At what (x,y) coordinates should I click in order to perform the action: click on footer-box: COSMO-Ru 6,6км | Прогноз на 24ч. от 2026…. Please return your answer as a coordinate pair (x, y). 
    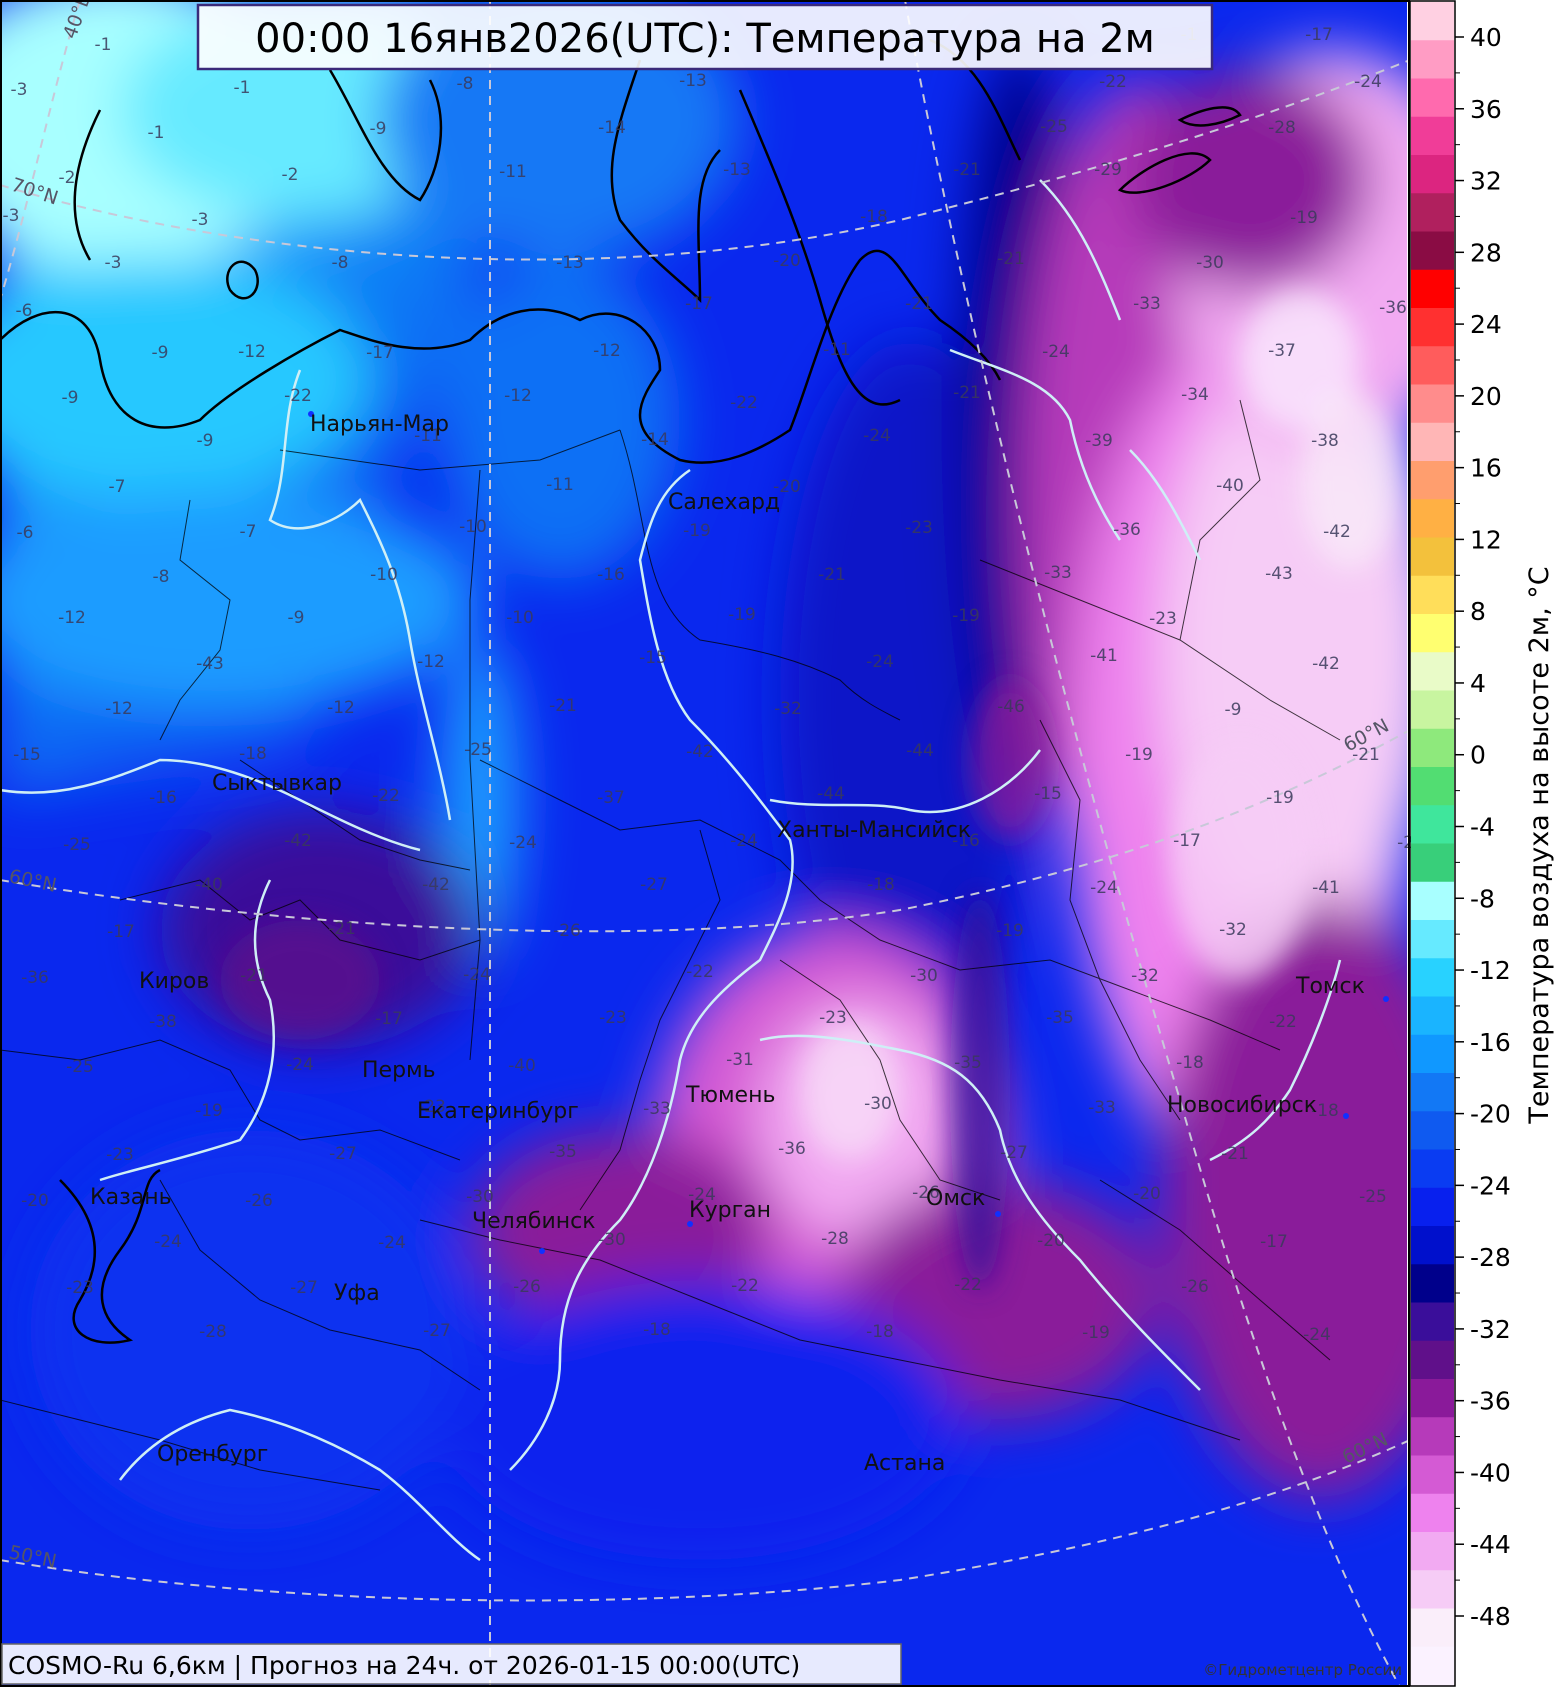
    Looking at the image, I should click on (451, 1664).